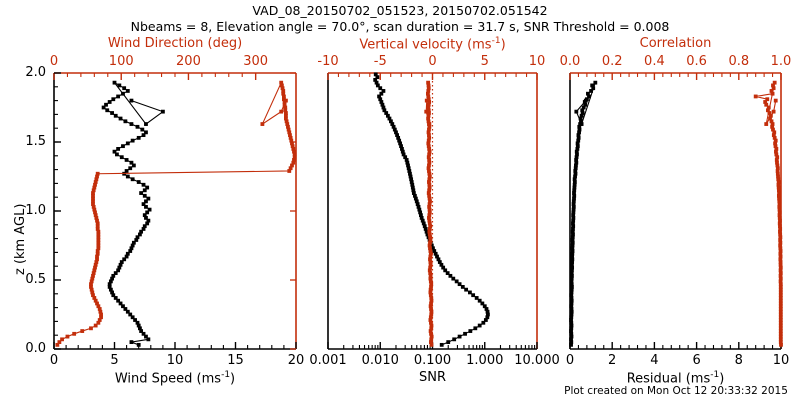  Describe the element at coordinates (35, 72) in the screenshot. I see `y-tick-4: 2.0` at that location.